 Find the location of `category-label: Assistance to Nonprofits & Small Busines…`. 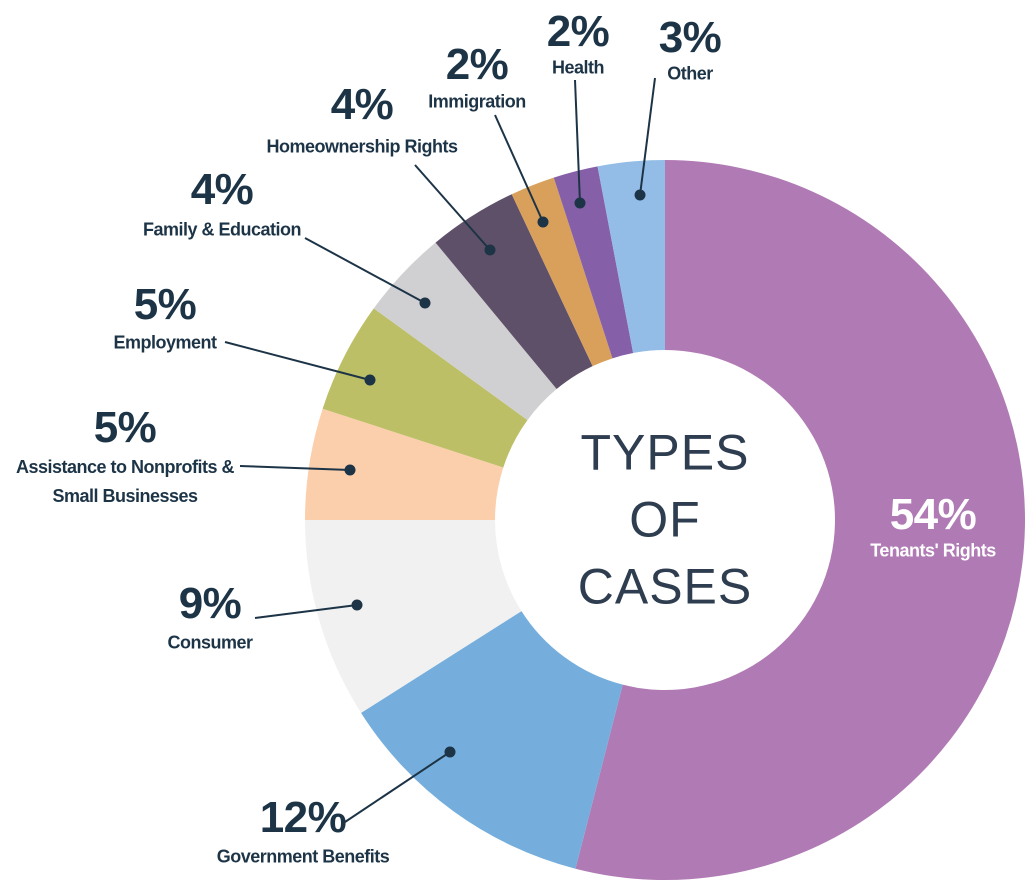

category-label: Assistance to Nonprofits & Small Busines… is located at coordinates (125, 481).